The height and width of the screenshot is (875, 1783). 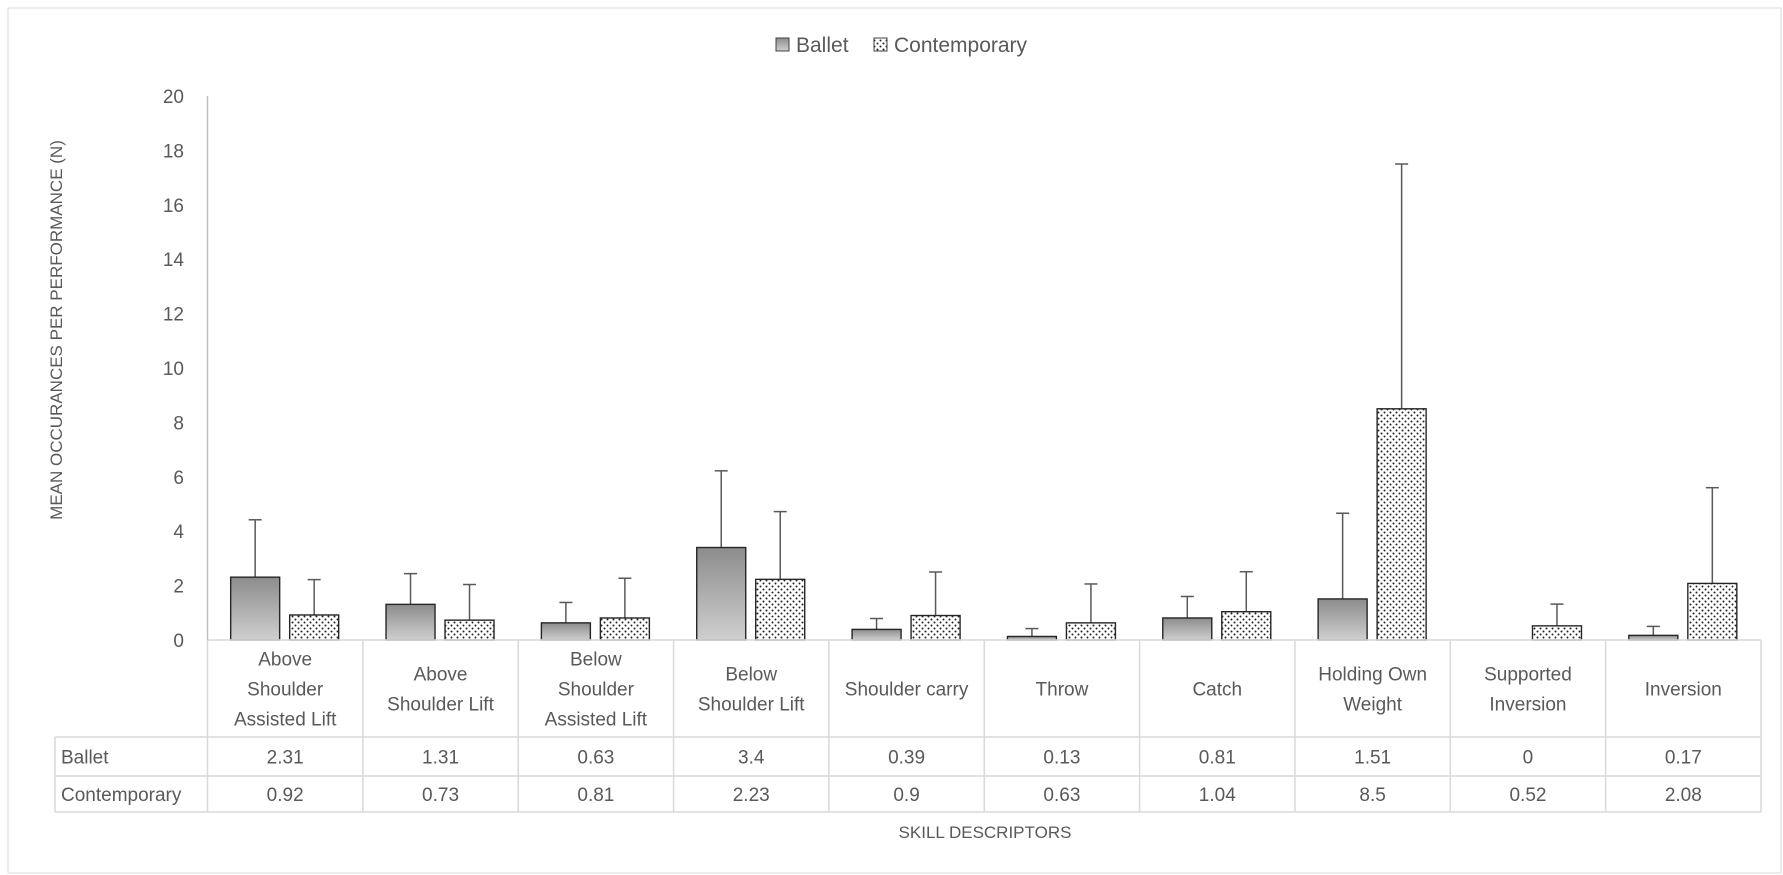 What do you see at coordinates (822, 45) in the screenshot?
I see `legend-label-ballet: Ballet` at bounding box center [822, 45].